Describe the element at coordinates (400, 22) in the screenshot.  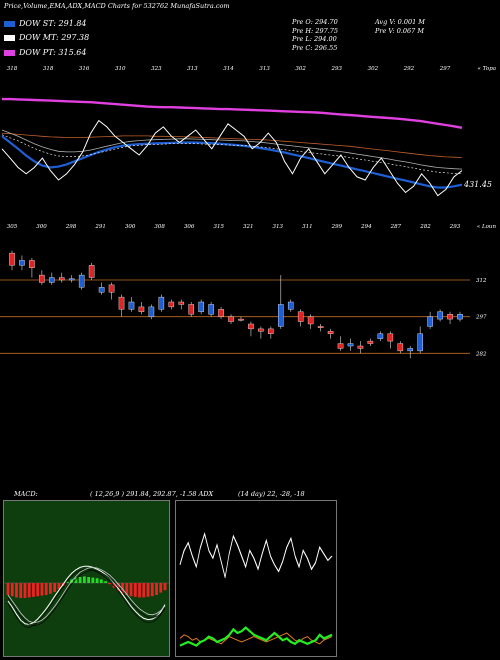
I see `info-avg-volume: Avg V: 0.001 M` at that location.